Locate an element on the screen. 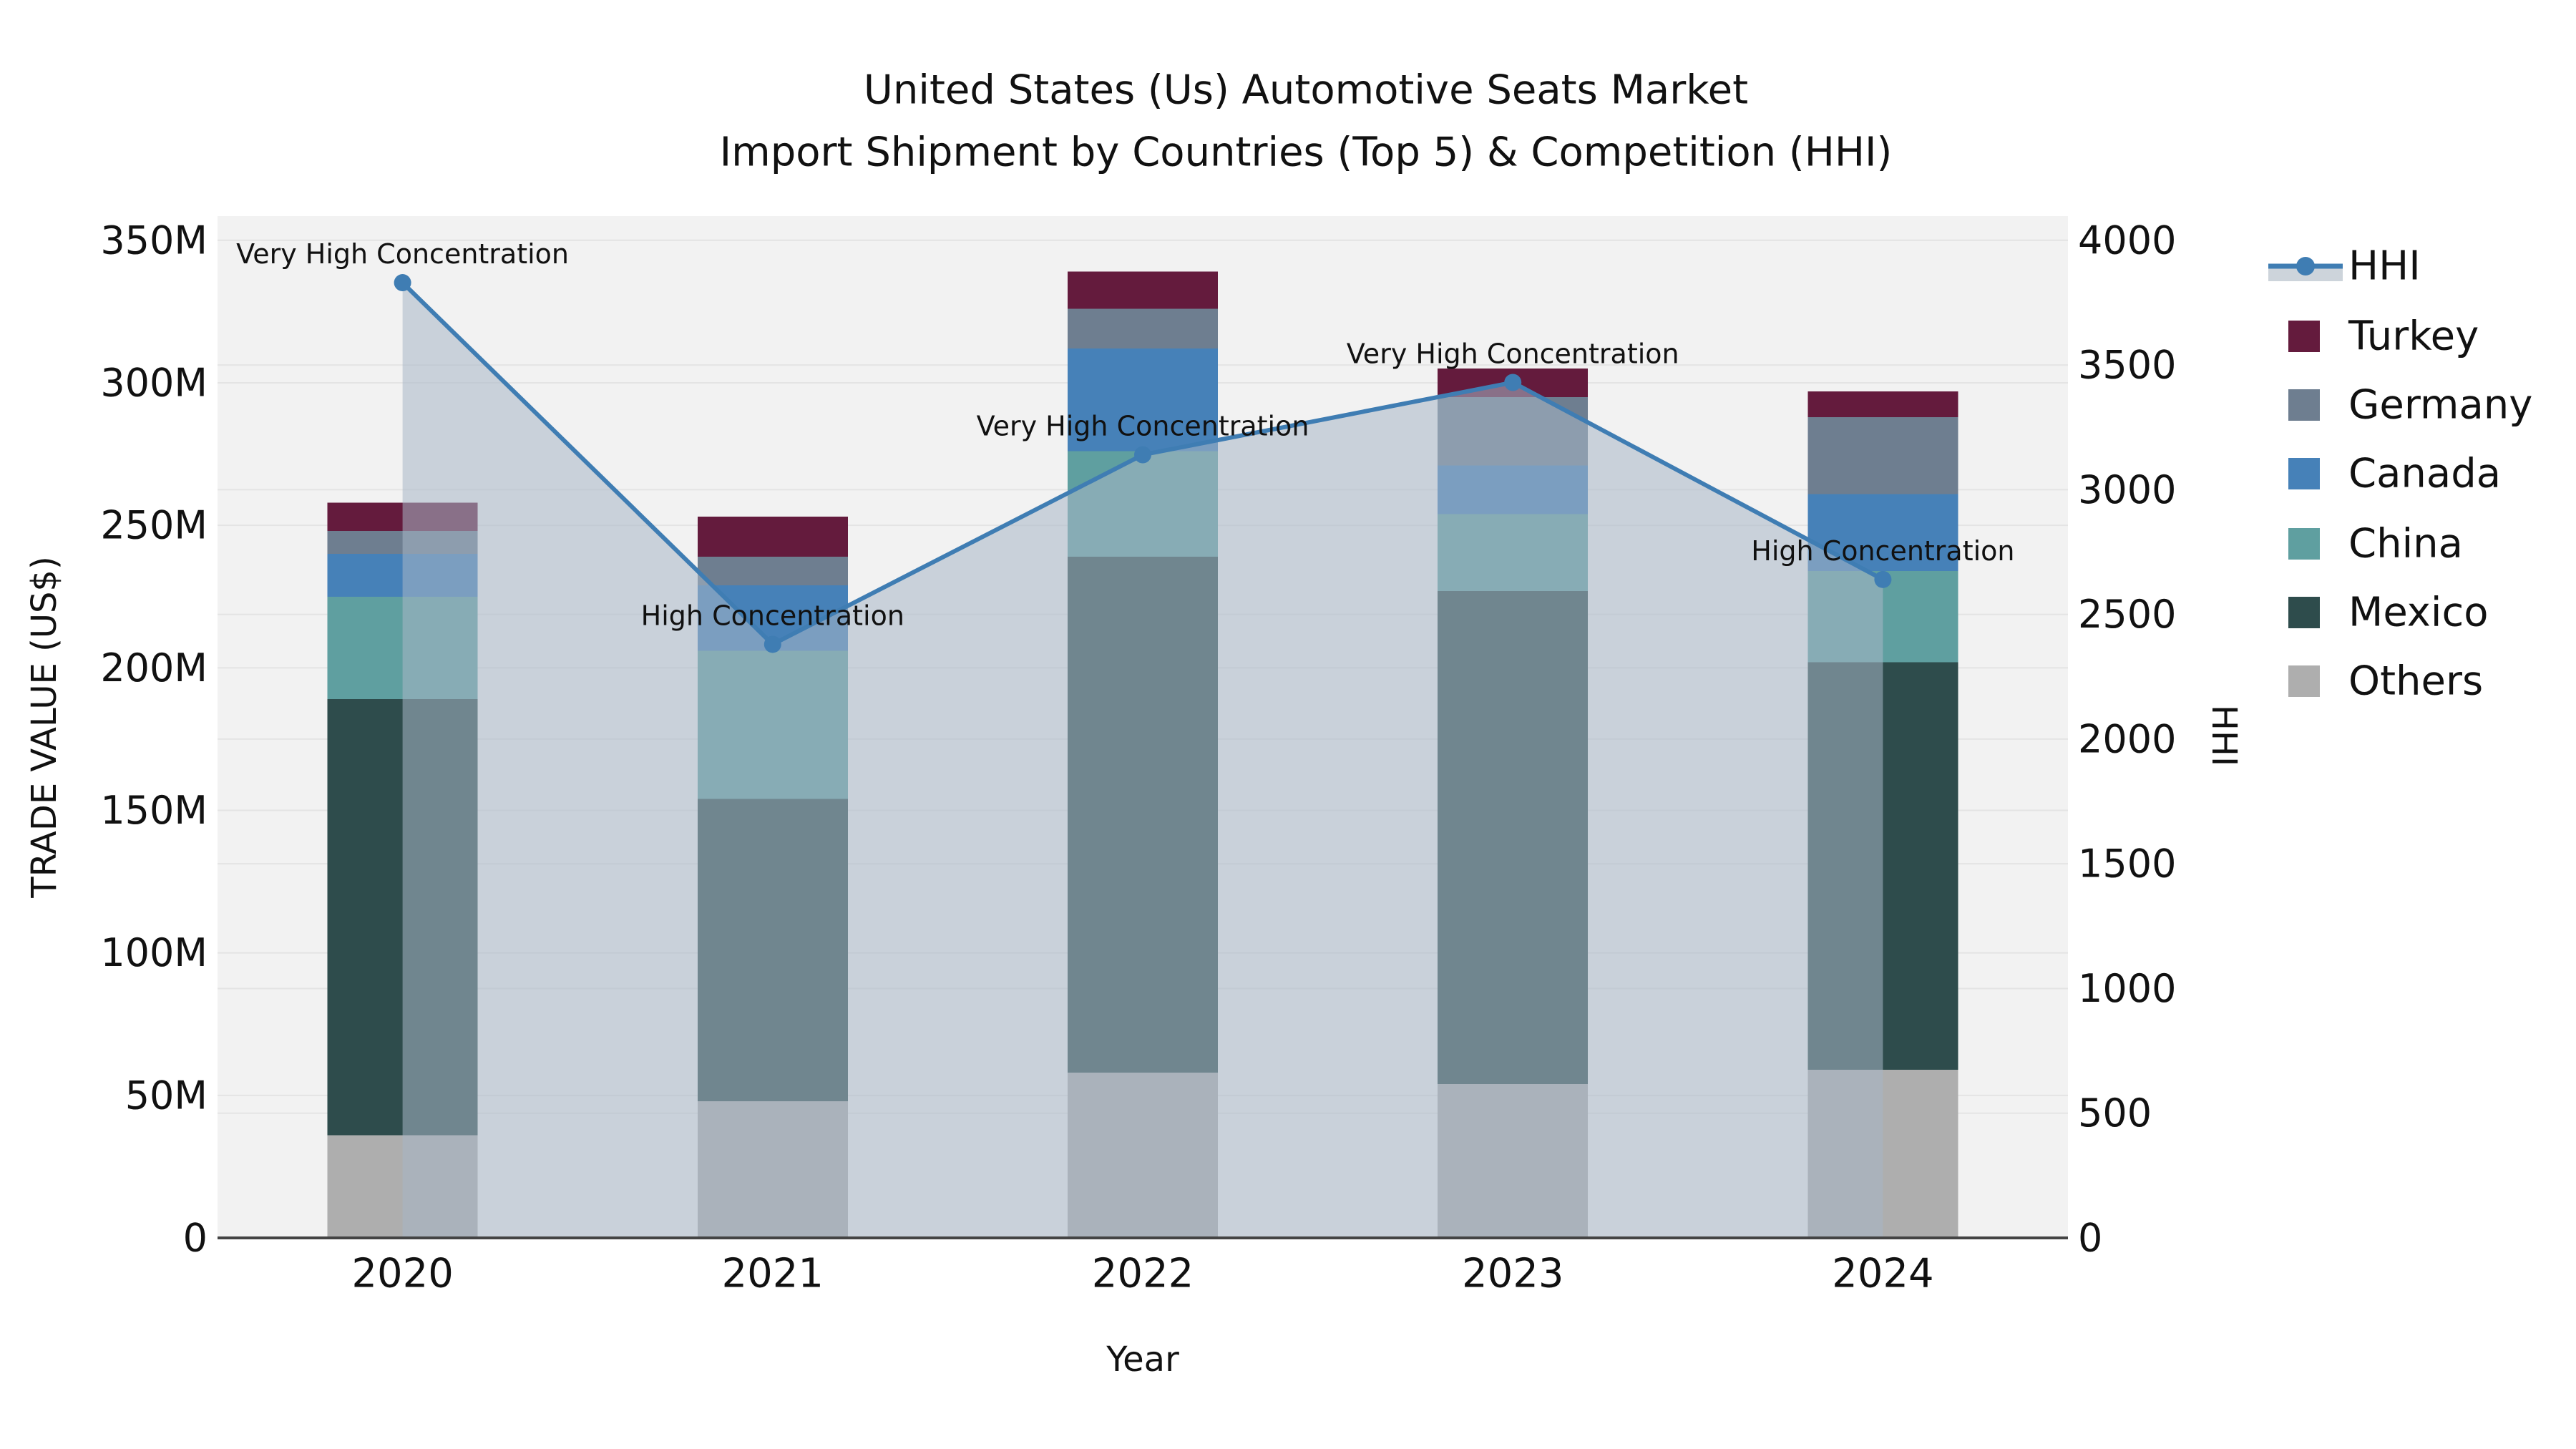  x-tick-2021: 2021 is located at coordinates (773, 1274).